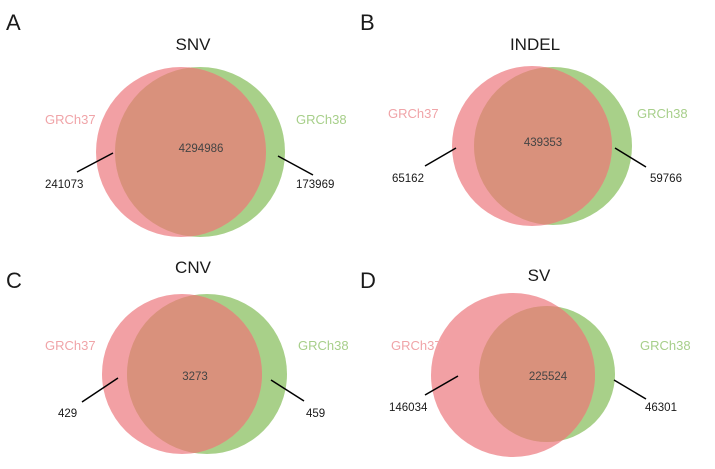 The width and height of the screenshot is (715, 469). I want to click on panel-letter: A, so click(13, 22).